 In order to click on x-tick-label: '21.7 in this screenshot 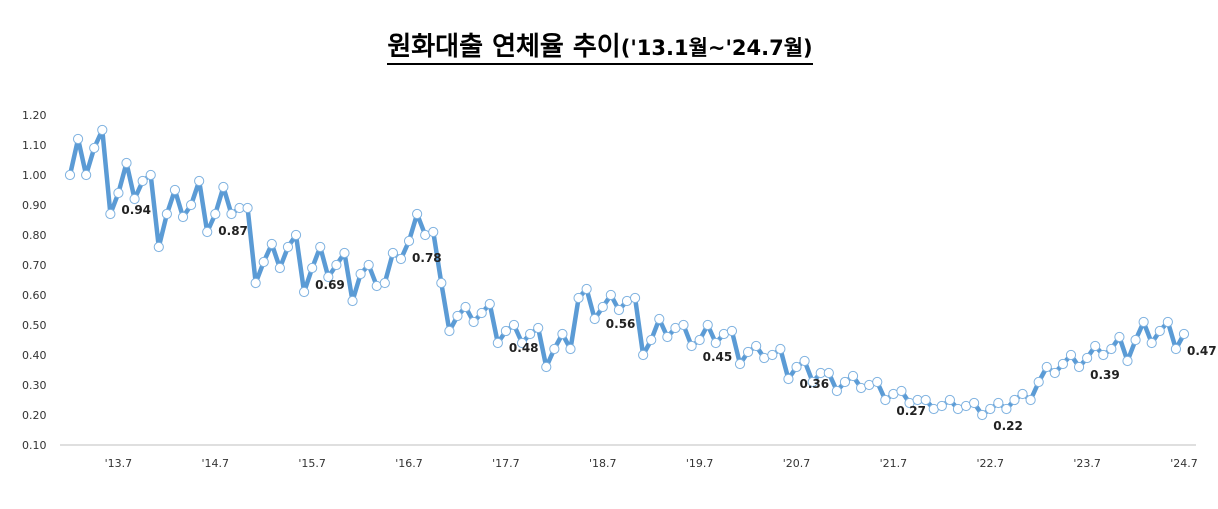, I will do `click(894, 463)`.